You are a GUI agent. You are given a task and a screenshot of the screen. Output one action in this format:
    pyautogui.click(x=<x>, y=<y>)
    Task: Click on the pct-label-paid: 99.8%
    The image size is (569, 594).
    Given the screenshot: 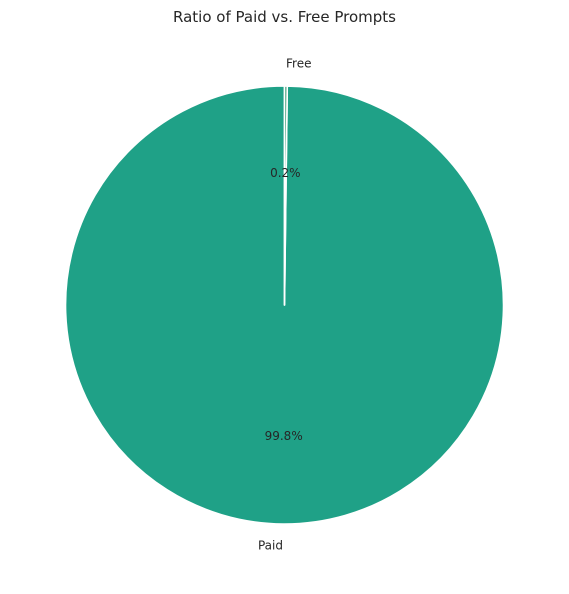 What is the action you would take?
    pyautogui.click(x=284, y=436)
    